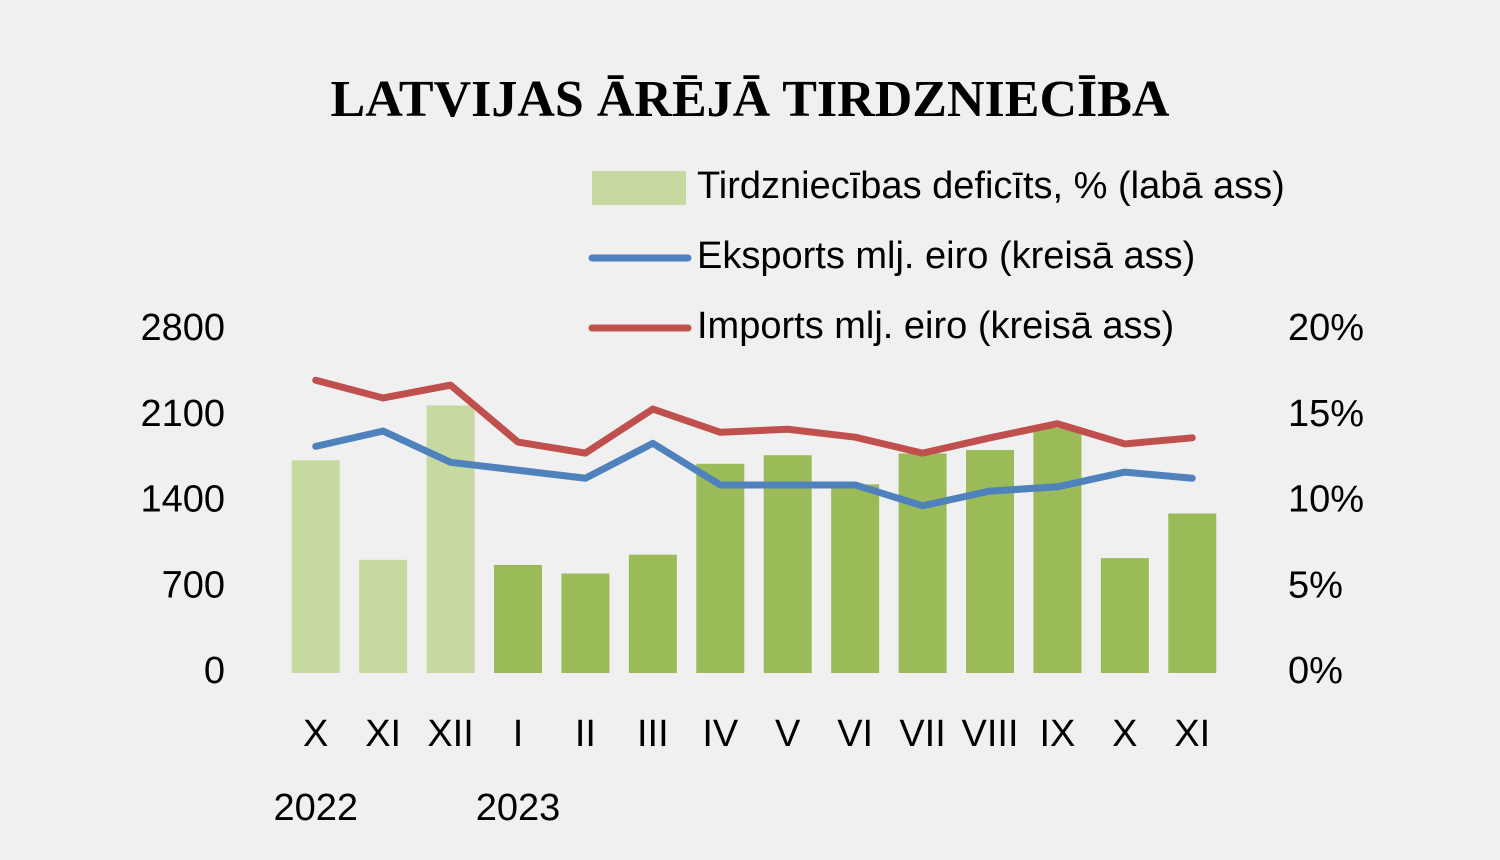 The image size is (1500, 860). Describe the element at coordinates (720, 734) in the screenshot. I see `x-tick-label: IV` at that location.